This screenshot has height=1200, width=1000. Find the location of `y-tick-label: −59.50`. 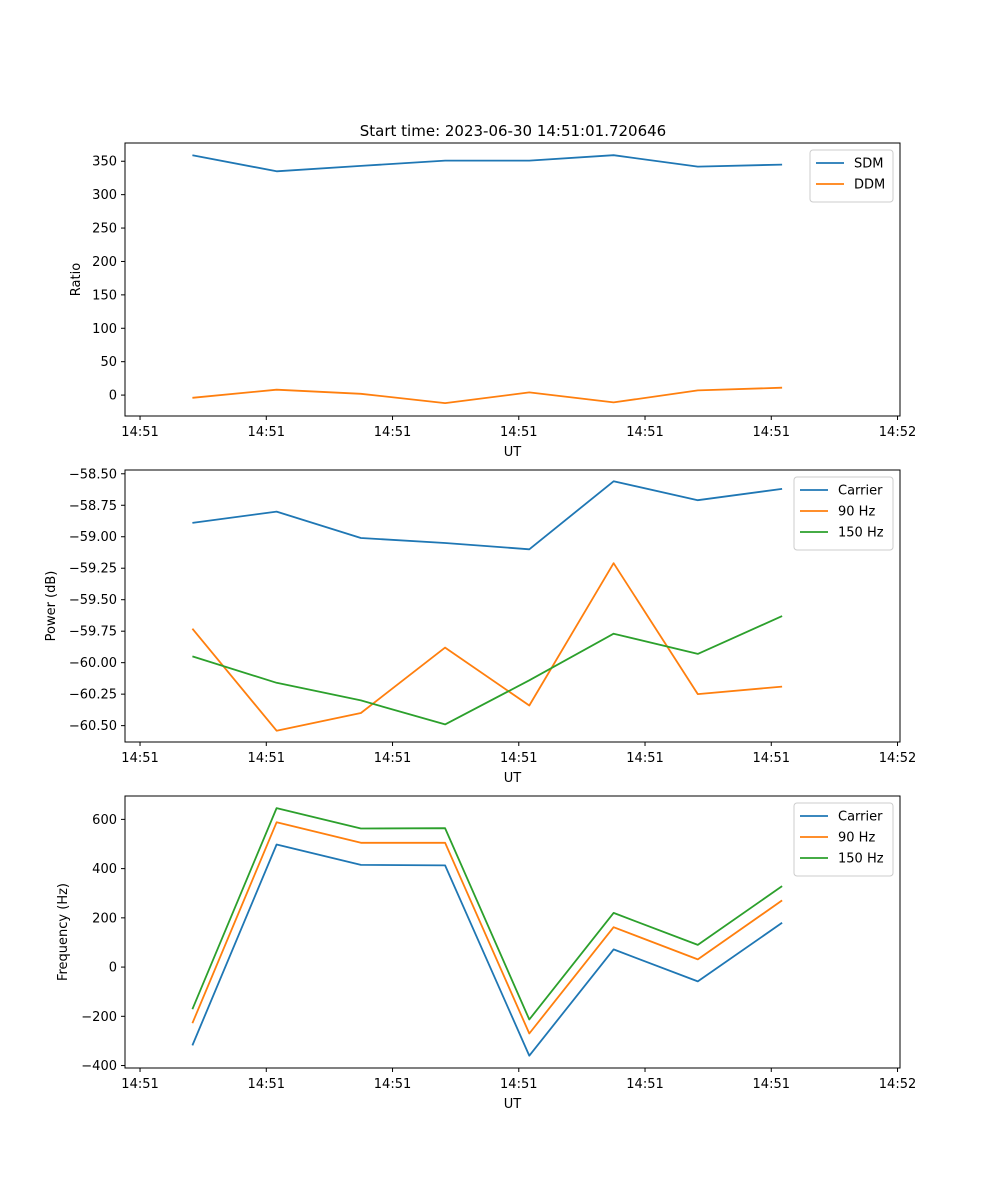

y-tick-label: −59.50 is located at coordinates (93, 600).